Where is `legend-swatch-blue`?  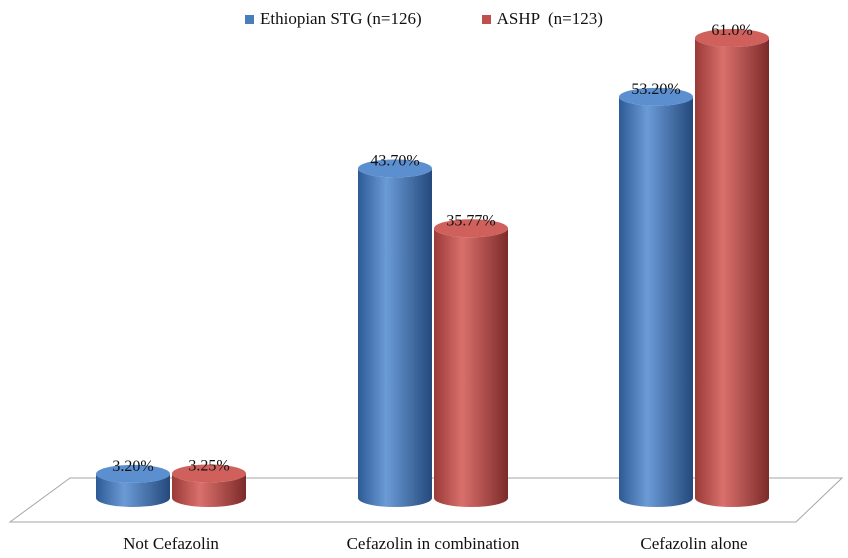
legend-swatch-blue is located at coordinates (249, 19).